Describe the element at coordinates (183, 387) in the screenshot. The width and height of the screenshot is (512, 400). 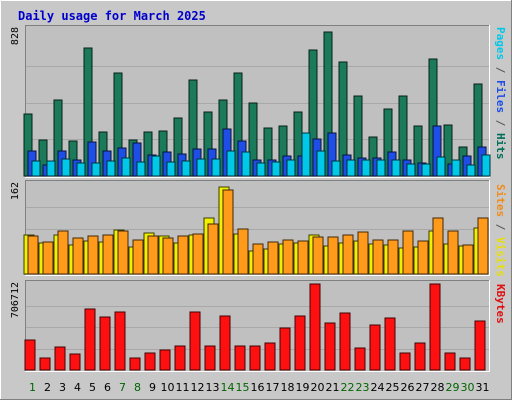
I see `x-tick-label-11: 11` at that location.